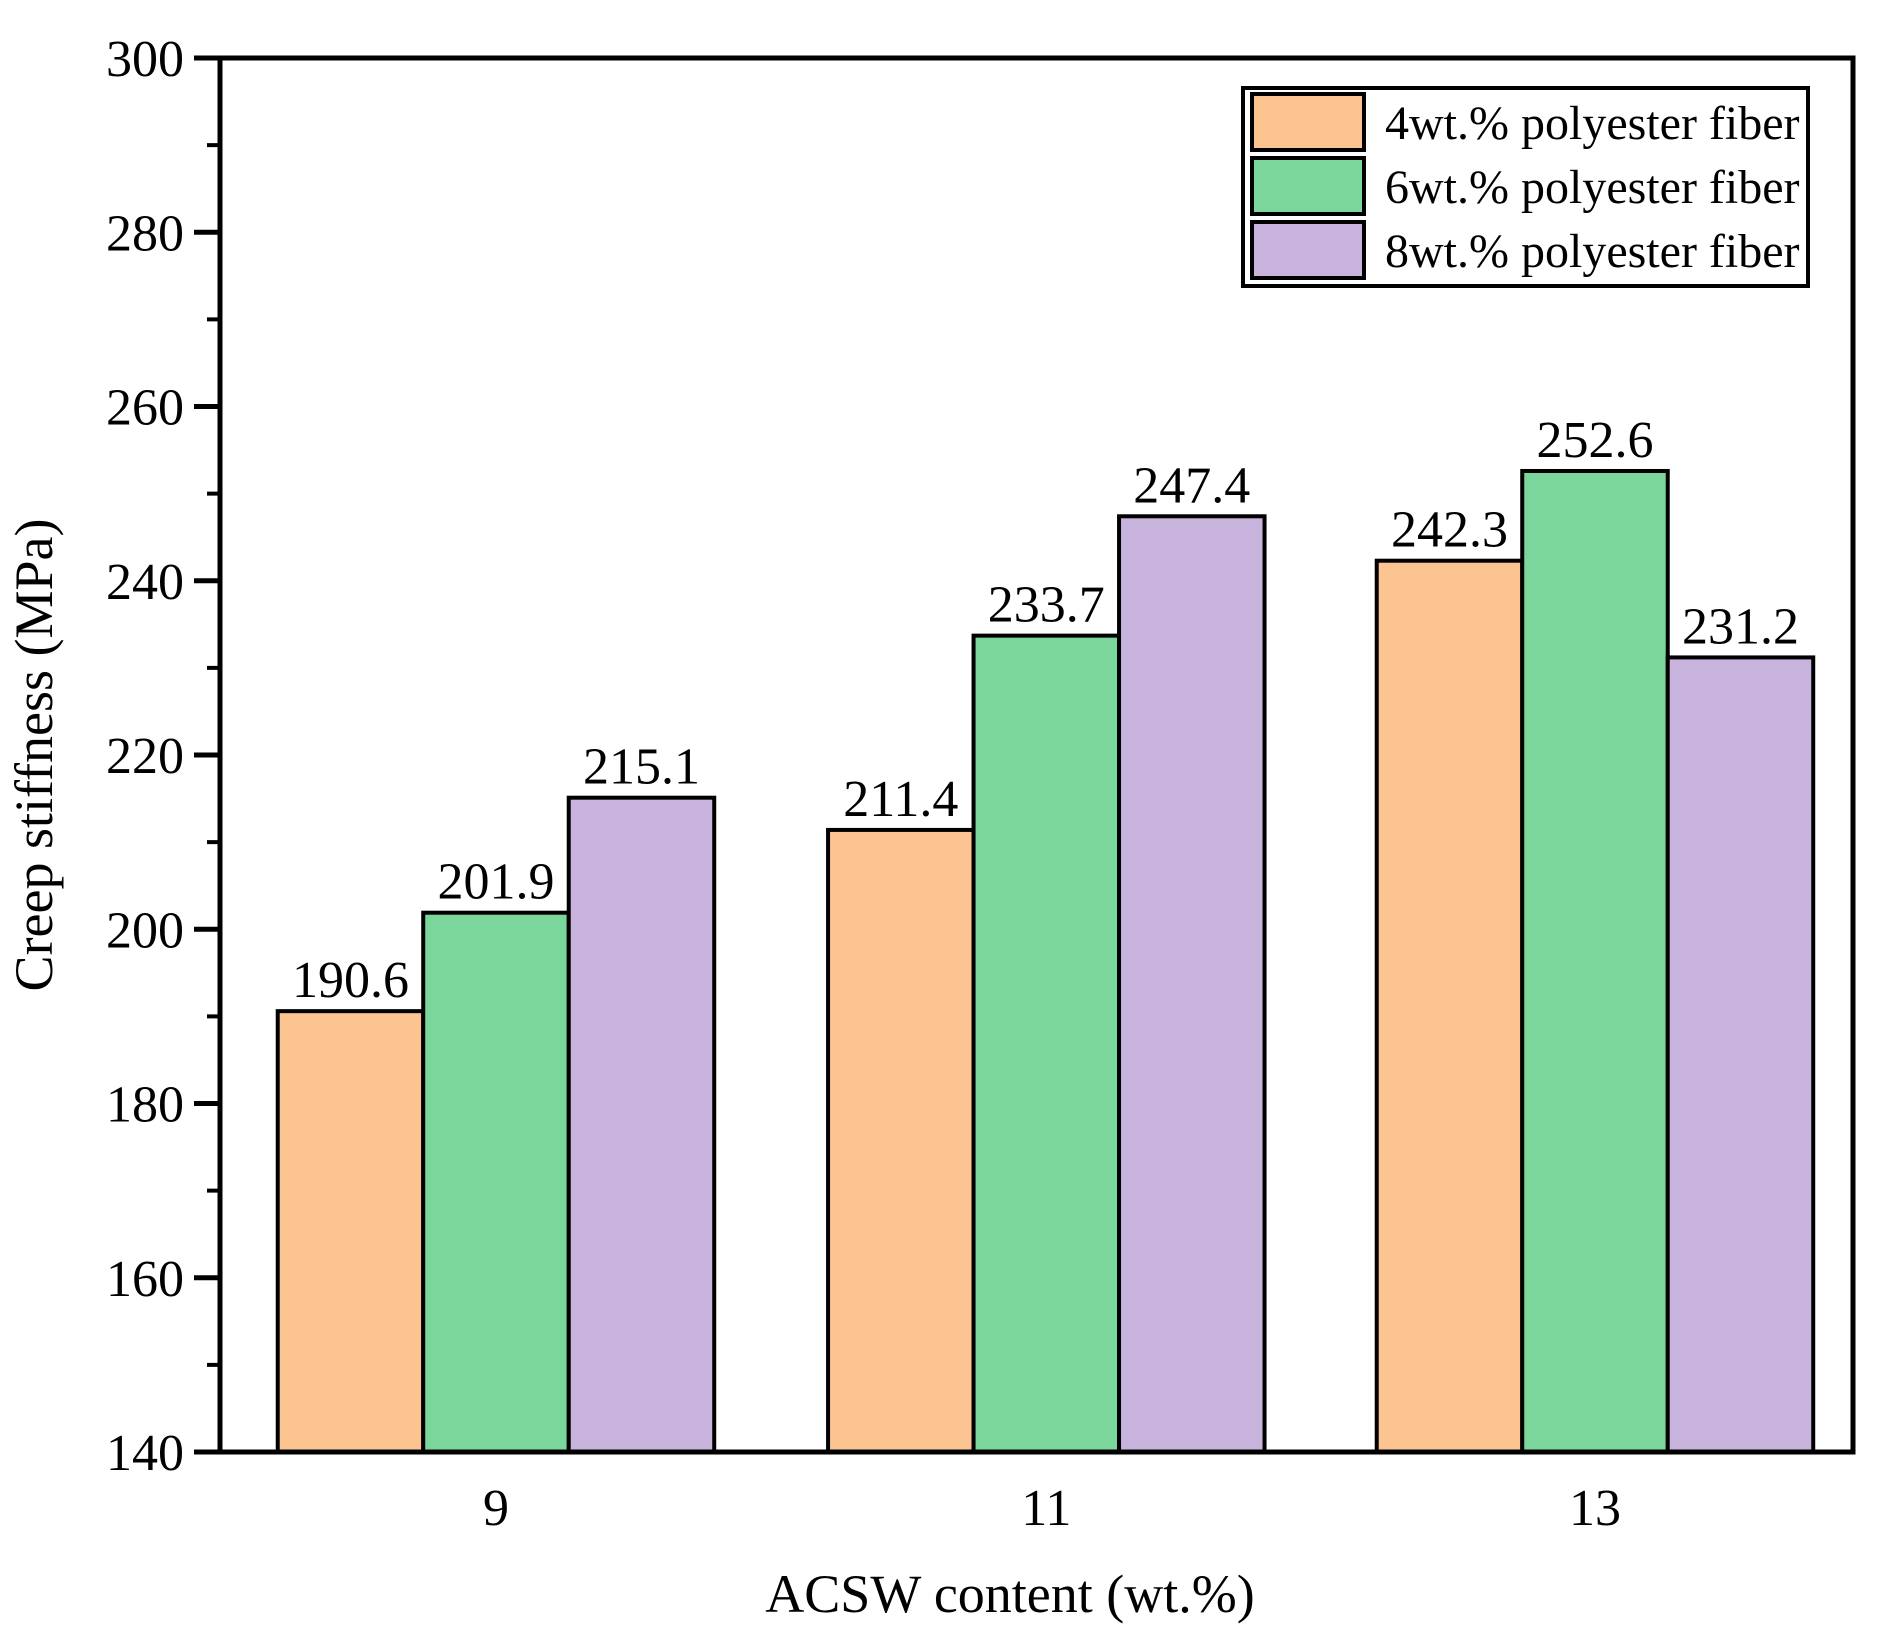 The image size is (1885, 1640). Describe the element at coordinates (350, 980) in the screenshot. I see `bar-value-label: 190.6` at that location.